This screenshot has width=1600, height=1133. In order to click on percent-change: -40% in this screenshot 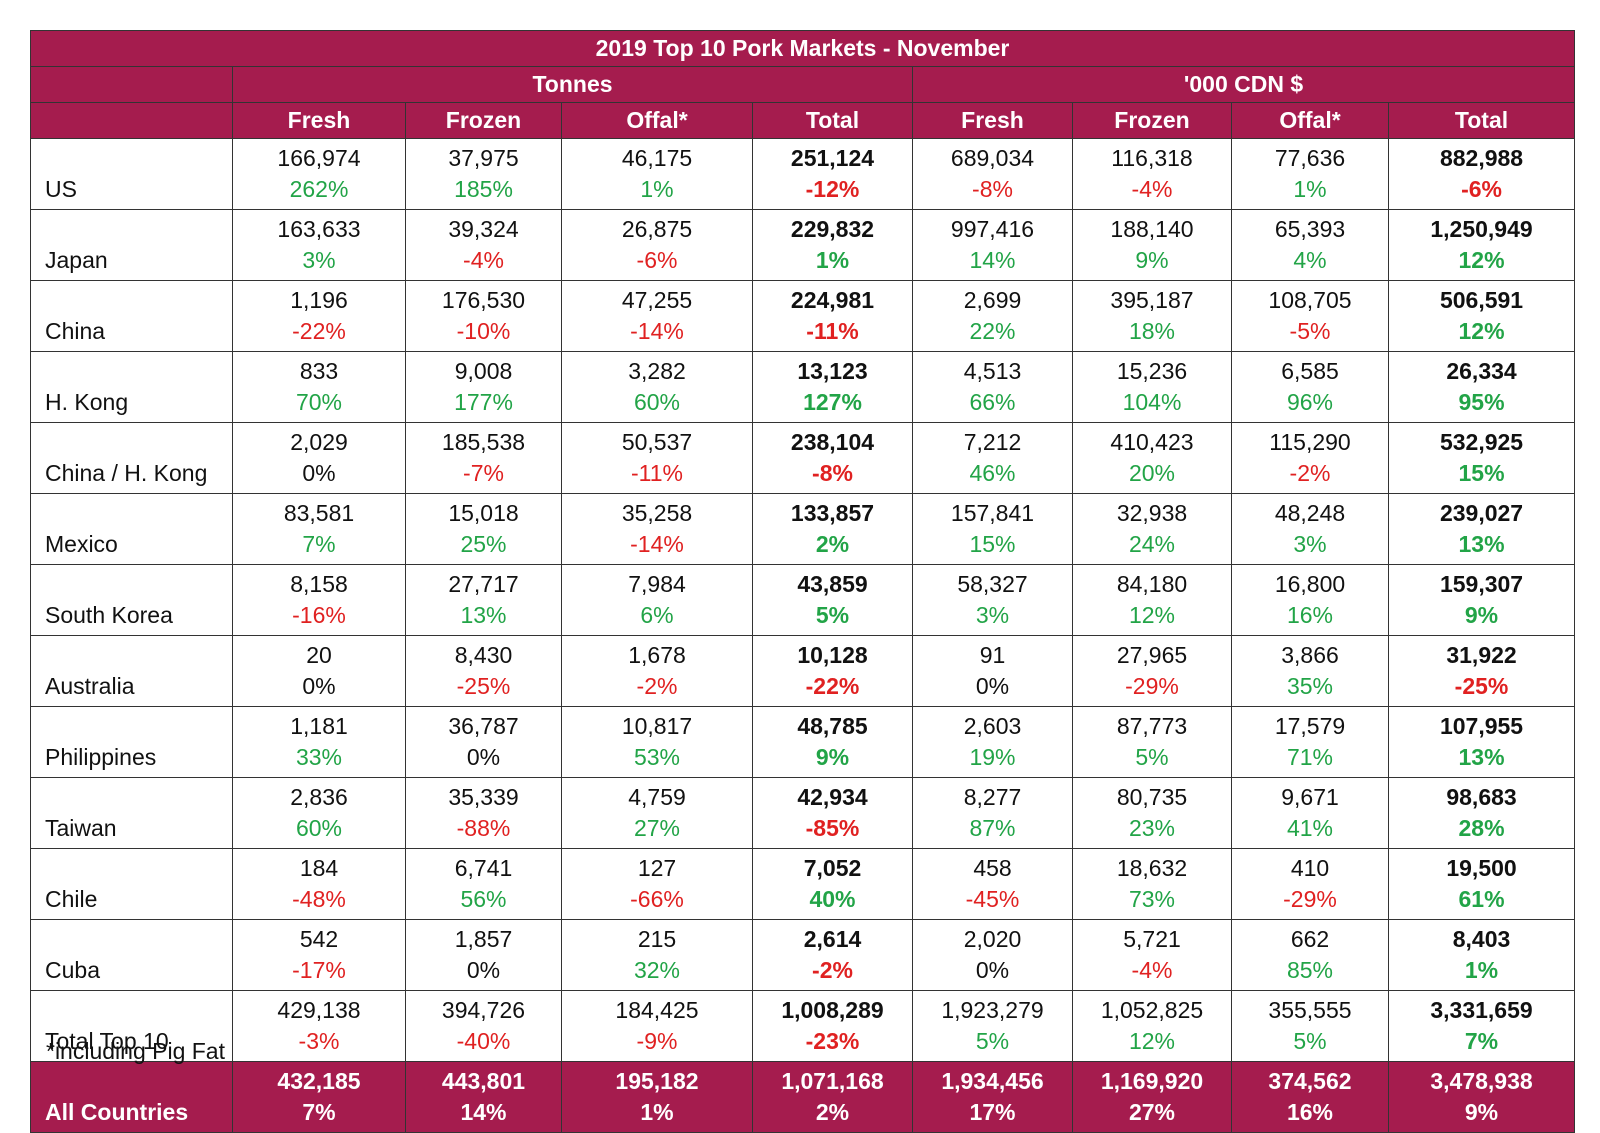, I will do `click(483, 1041)`.